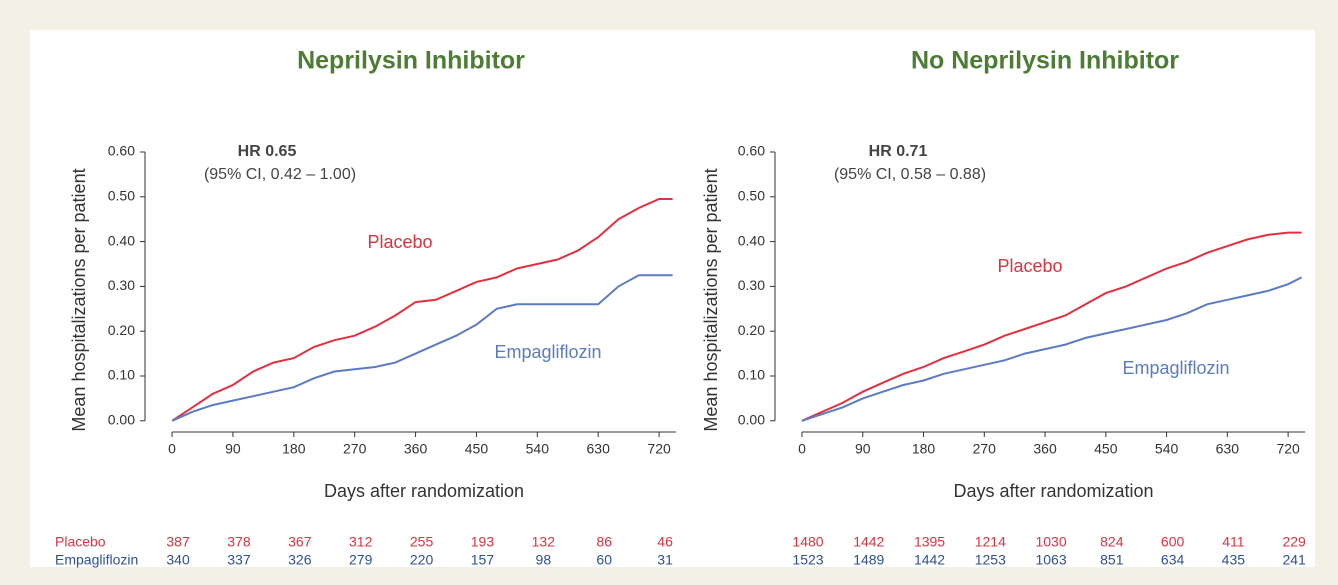  Describe the element at coordinates (544, 542) in the screenshot. I see `risk-count: 132` at that location.